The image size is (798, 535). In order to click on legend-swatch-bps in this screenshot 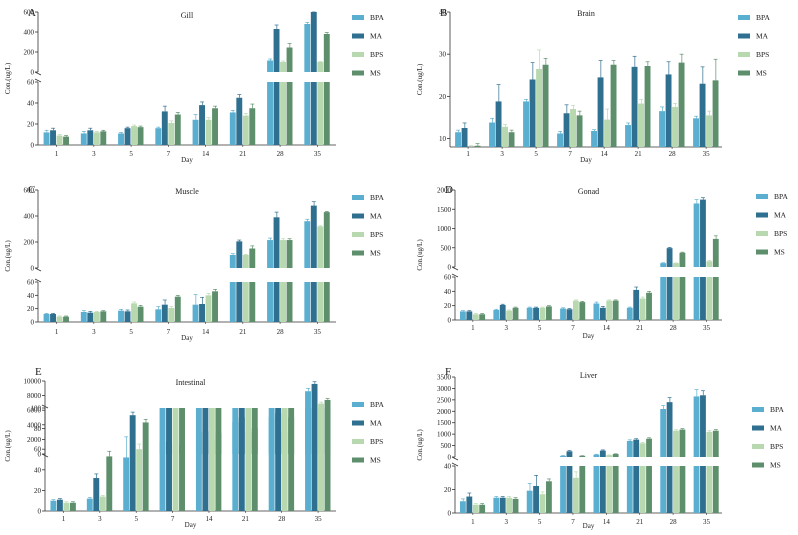, I will do `click(744, 54)`.